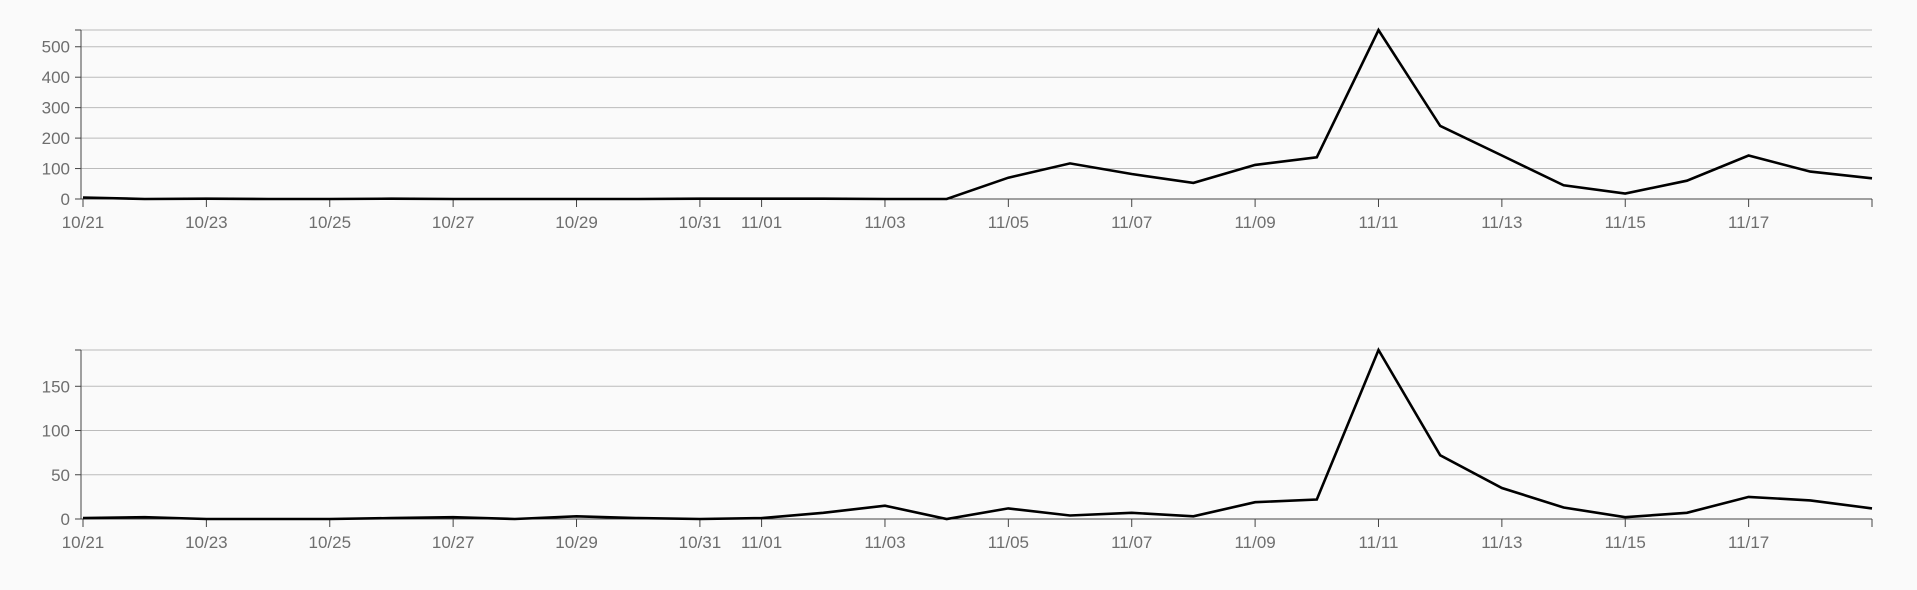 The image size is (1917, 590). Describe the element at coordinates (56, 386) in the screenshot. I see `y-tick-label: 150` at that location.